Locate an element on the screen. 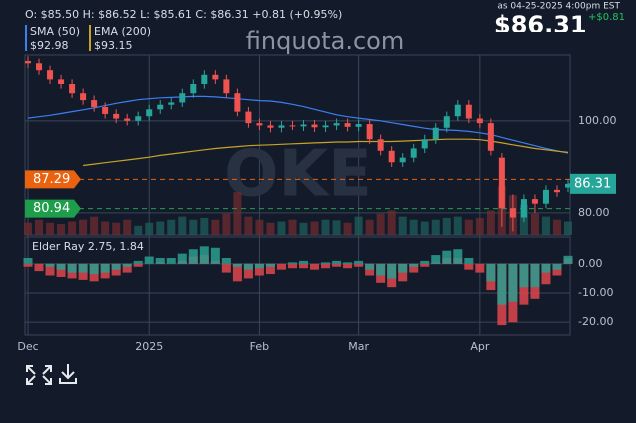  icons is located at coordinates (51, 374).